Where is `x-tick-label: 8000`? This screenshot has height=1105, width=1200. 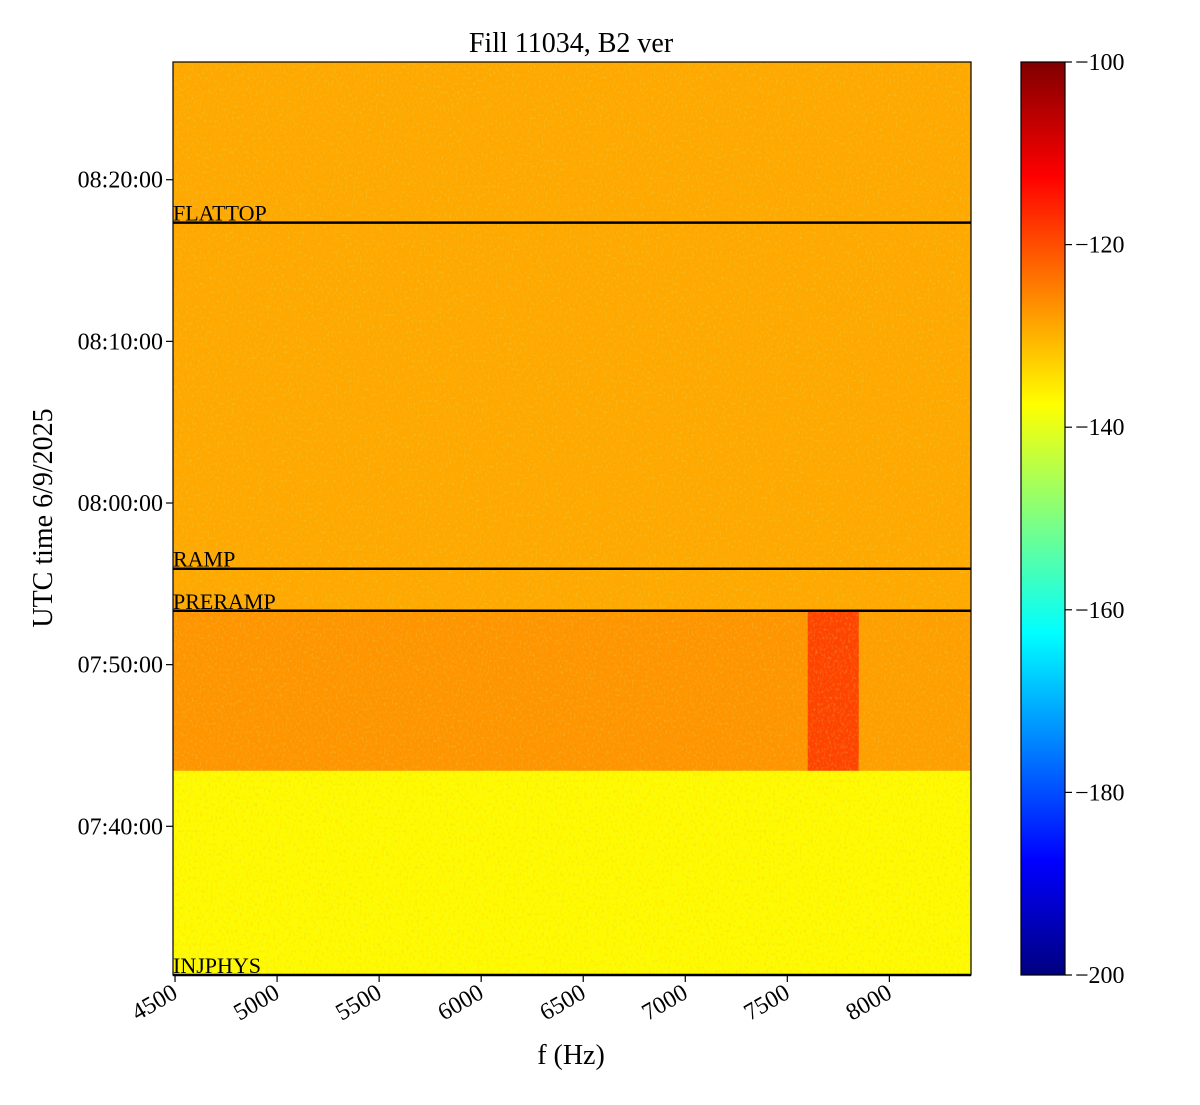
x-tick-label: 8000 is located at coordinates (869, 1003).